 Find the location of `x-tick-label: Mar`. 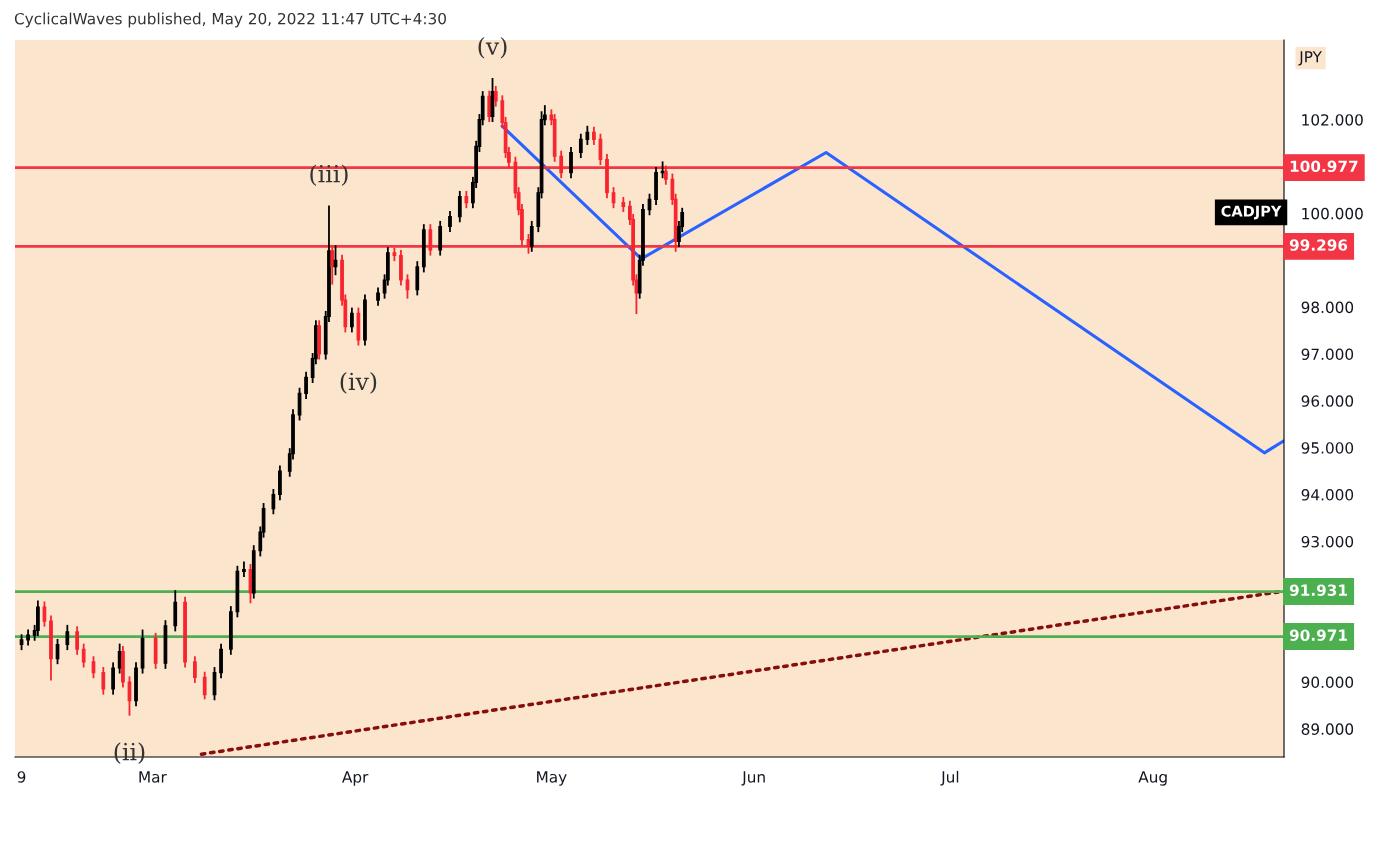

x-tick-label: Mar is located at coordinates (153, 777).